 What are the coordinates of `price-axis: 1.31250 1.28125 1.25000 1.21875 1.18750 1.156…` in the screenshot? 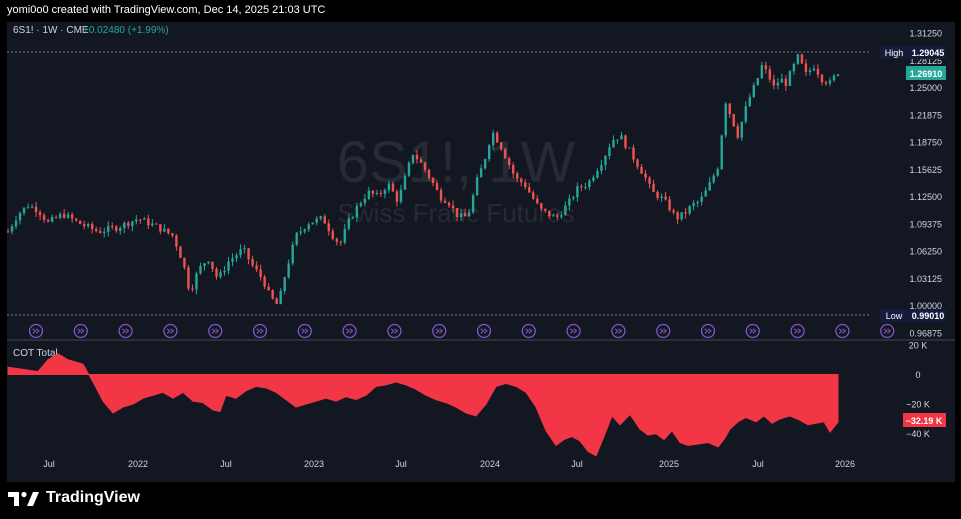 It's located at (925, 184).